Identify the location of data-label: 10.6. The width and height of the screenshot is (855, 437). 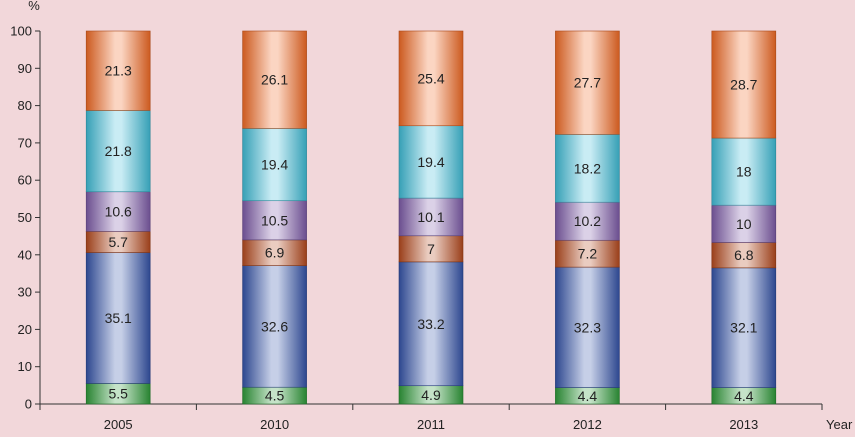
(118, 212).